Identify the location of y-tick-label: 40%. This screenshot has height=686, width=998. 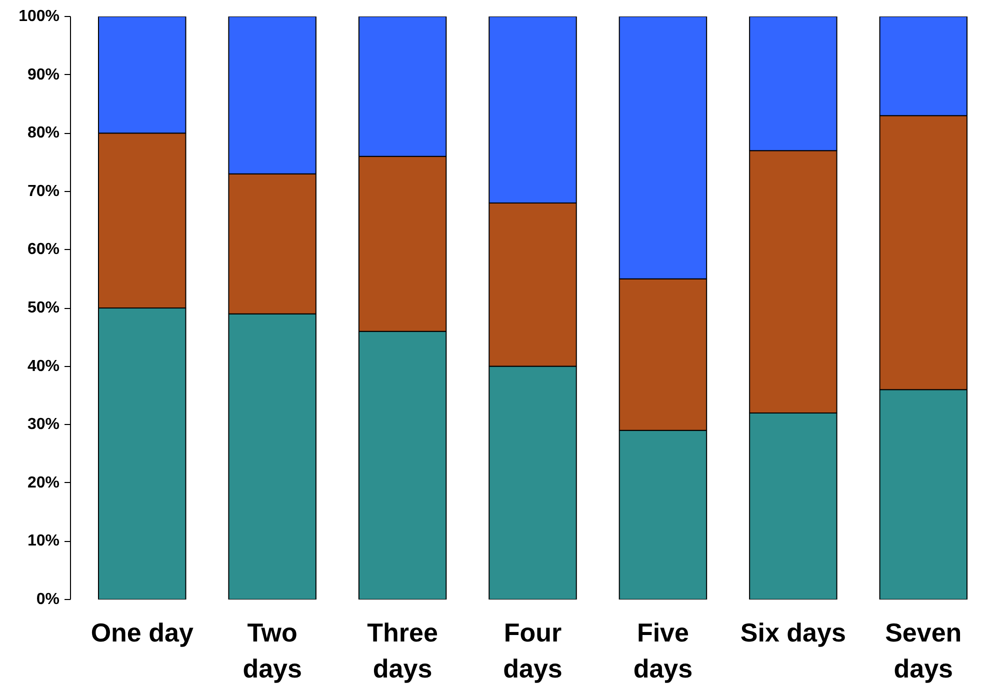
(43, 366).